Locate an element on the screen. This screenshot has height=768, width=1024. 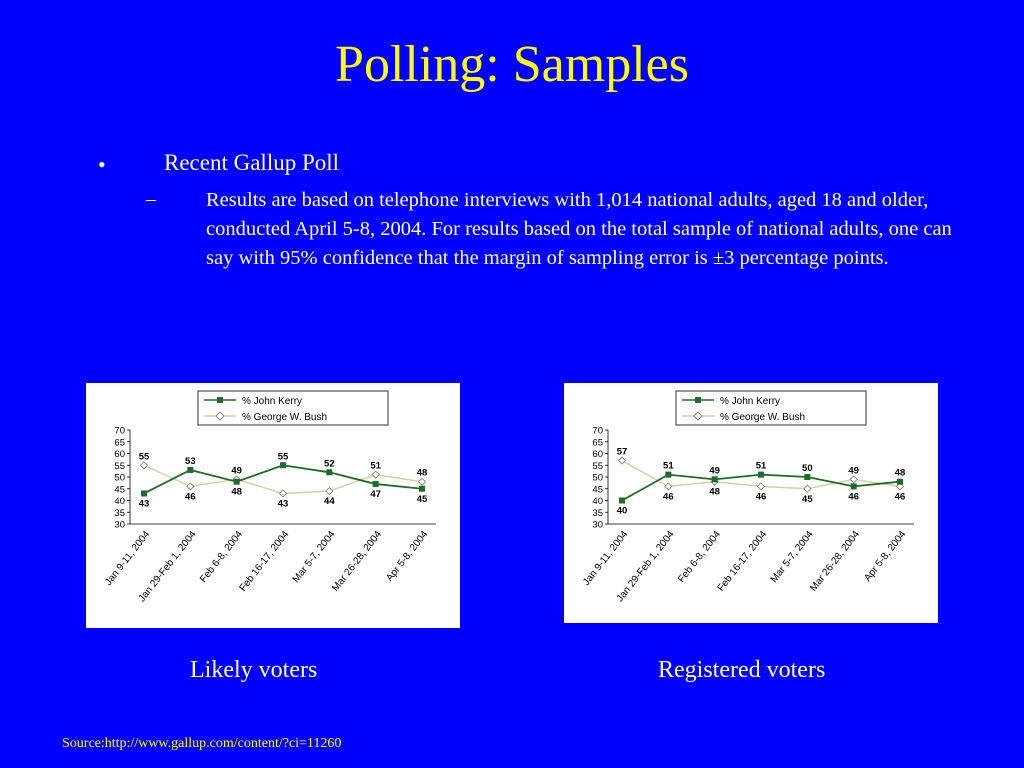
bush-data-label: 55 is located at coordinates (144, 456).